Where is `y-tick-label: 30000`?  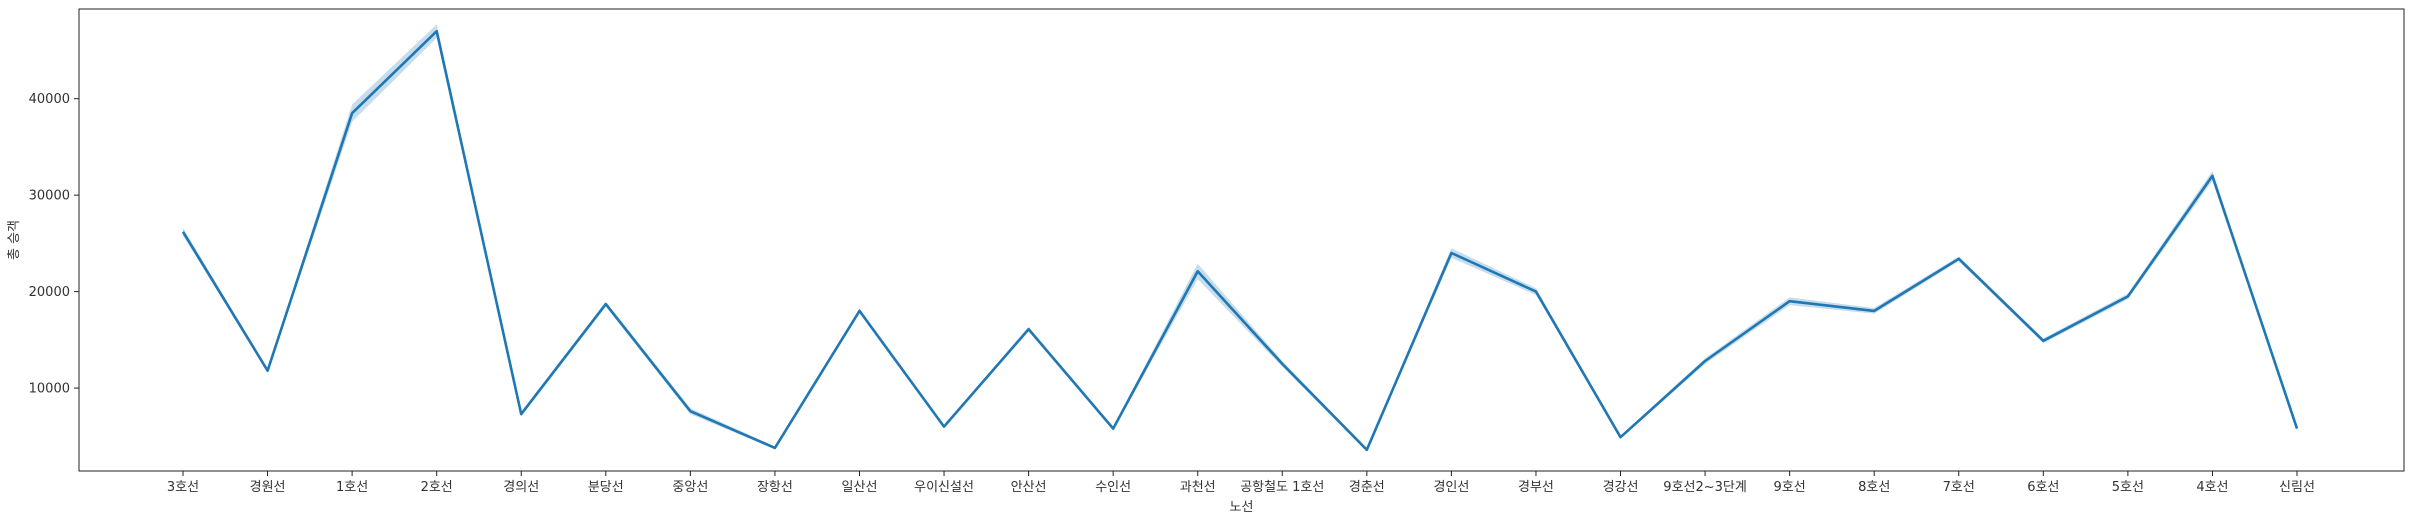
y-tick-label: 30000 is located at coordinates (49, 196).